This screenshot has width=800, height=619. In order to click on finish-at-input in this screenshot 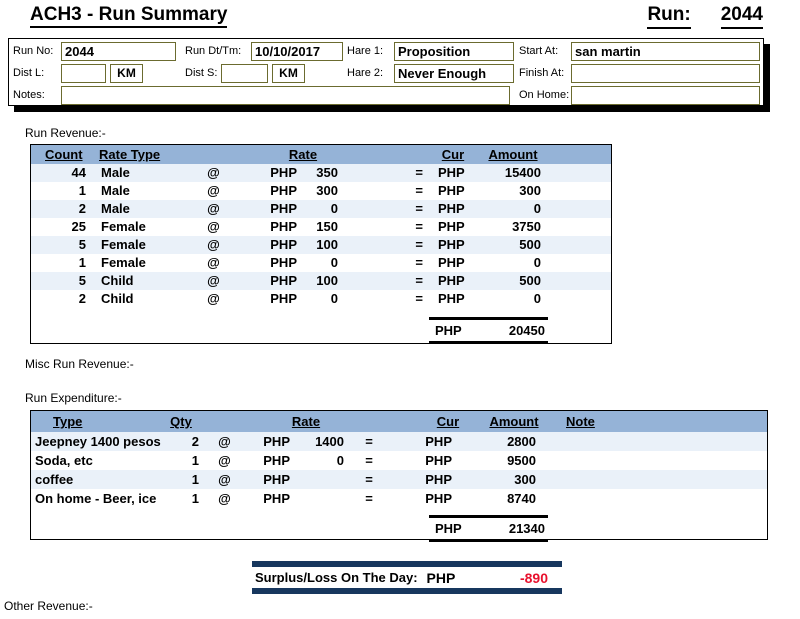, I will do `click(665, 73)`.